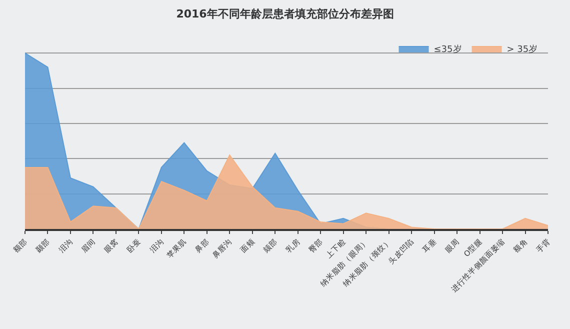 The image size is (570, 329). I want to click on chart-title: 2016年不同年龄层患者填充部位分布差异图, so click(285, 14).